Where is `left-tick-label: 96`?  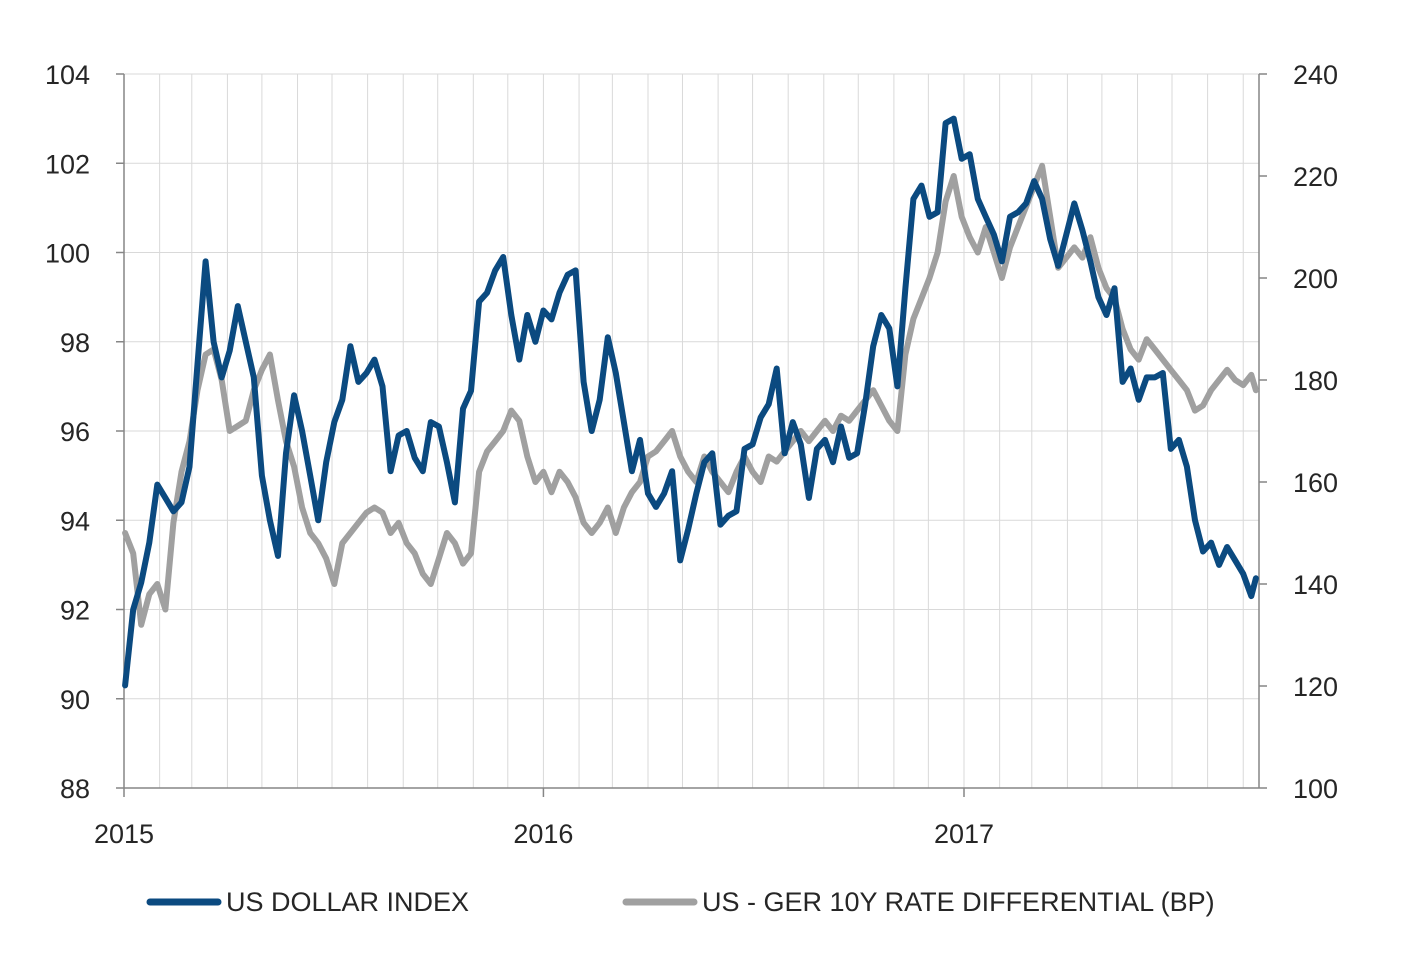 left-tick-label: 96 is located at coordinates (75, 432).